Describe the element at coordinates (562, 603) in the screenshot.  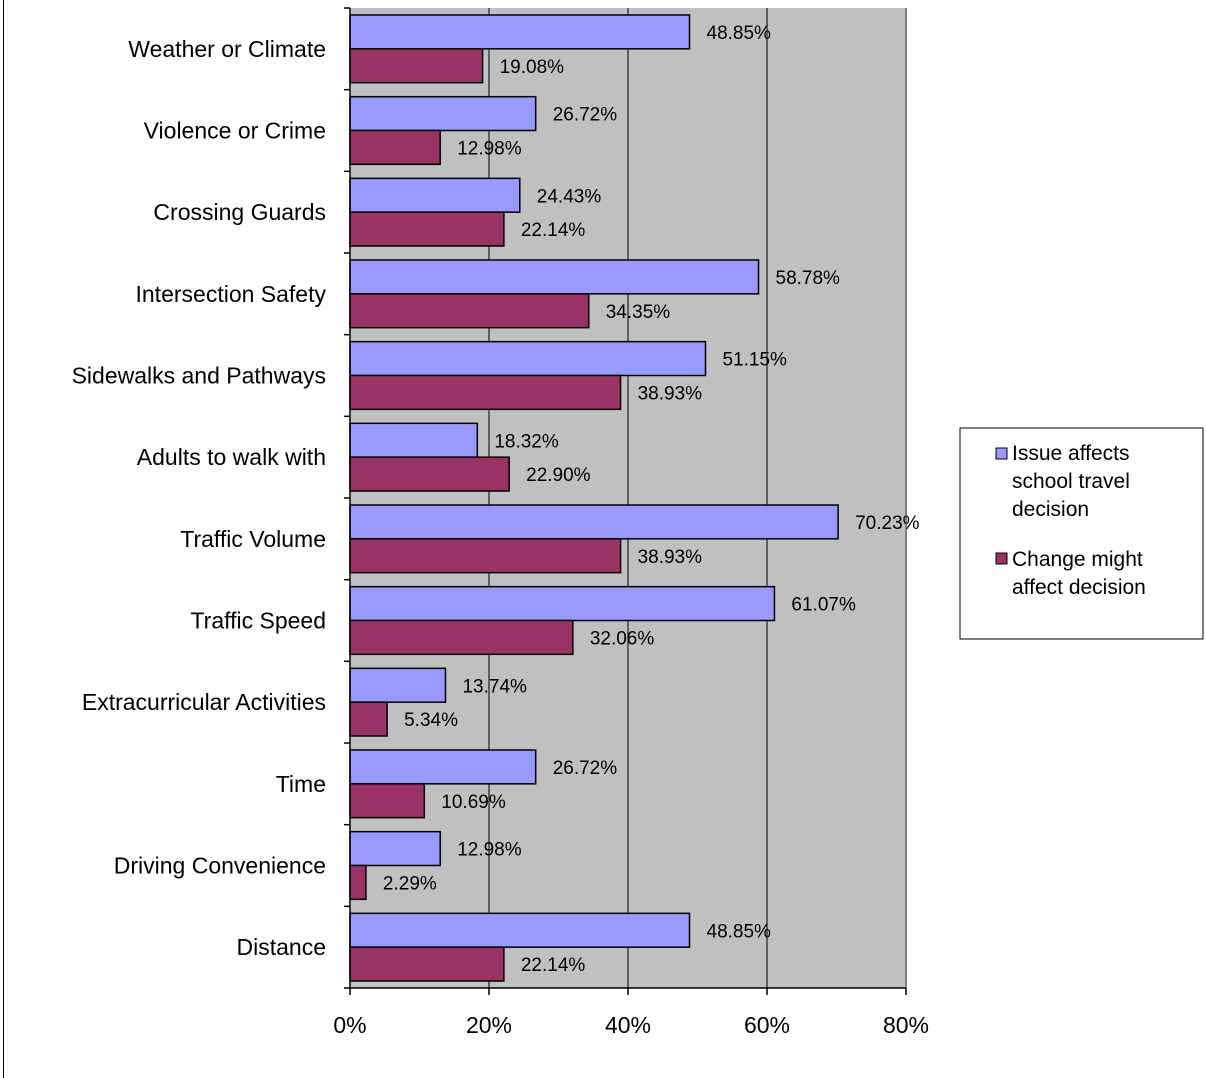
I see `bar-issue-traffic-speed` at that location.